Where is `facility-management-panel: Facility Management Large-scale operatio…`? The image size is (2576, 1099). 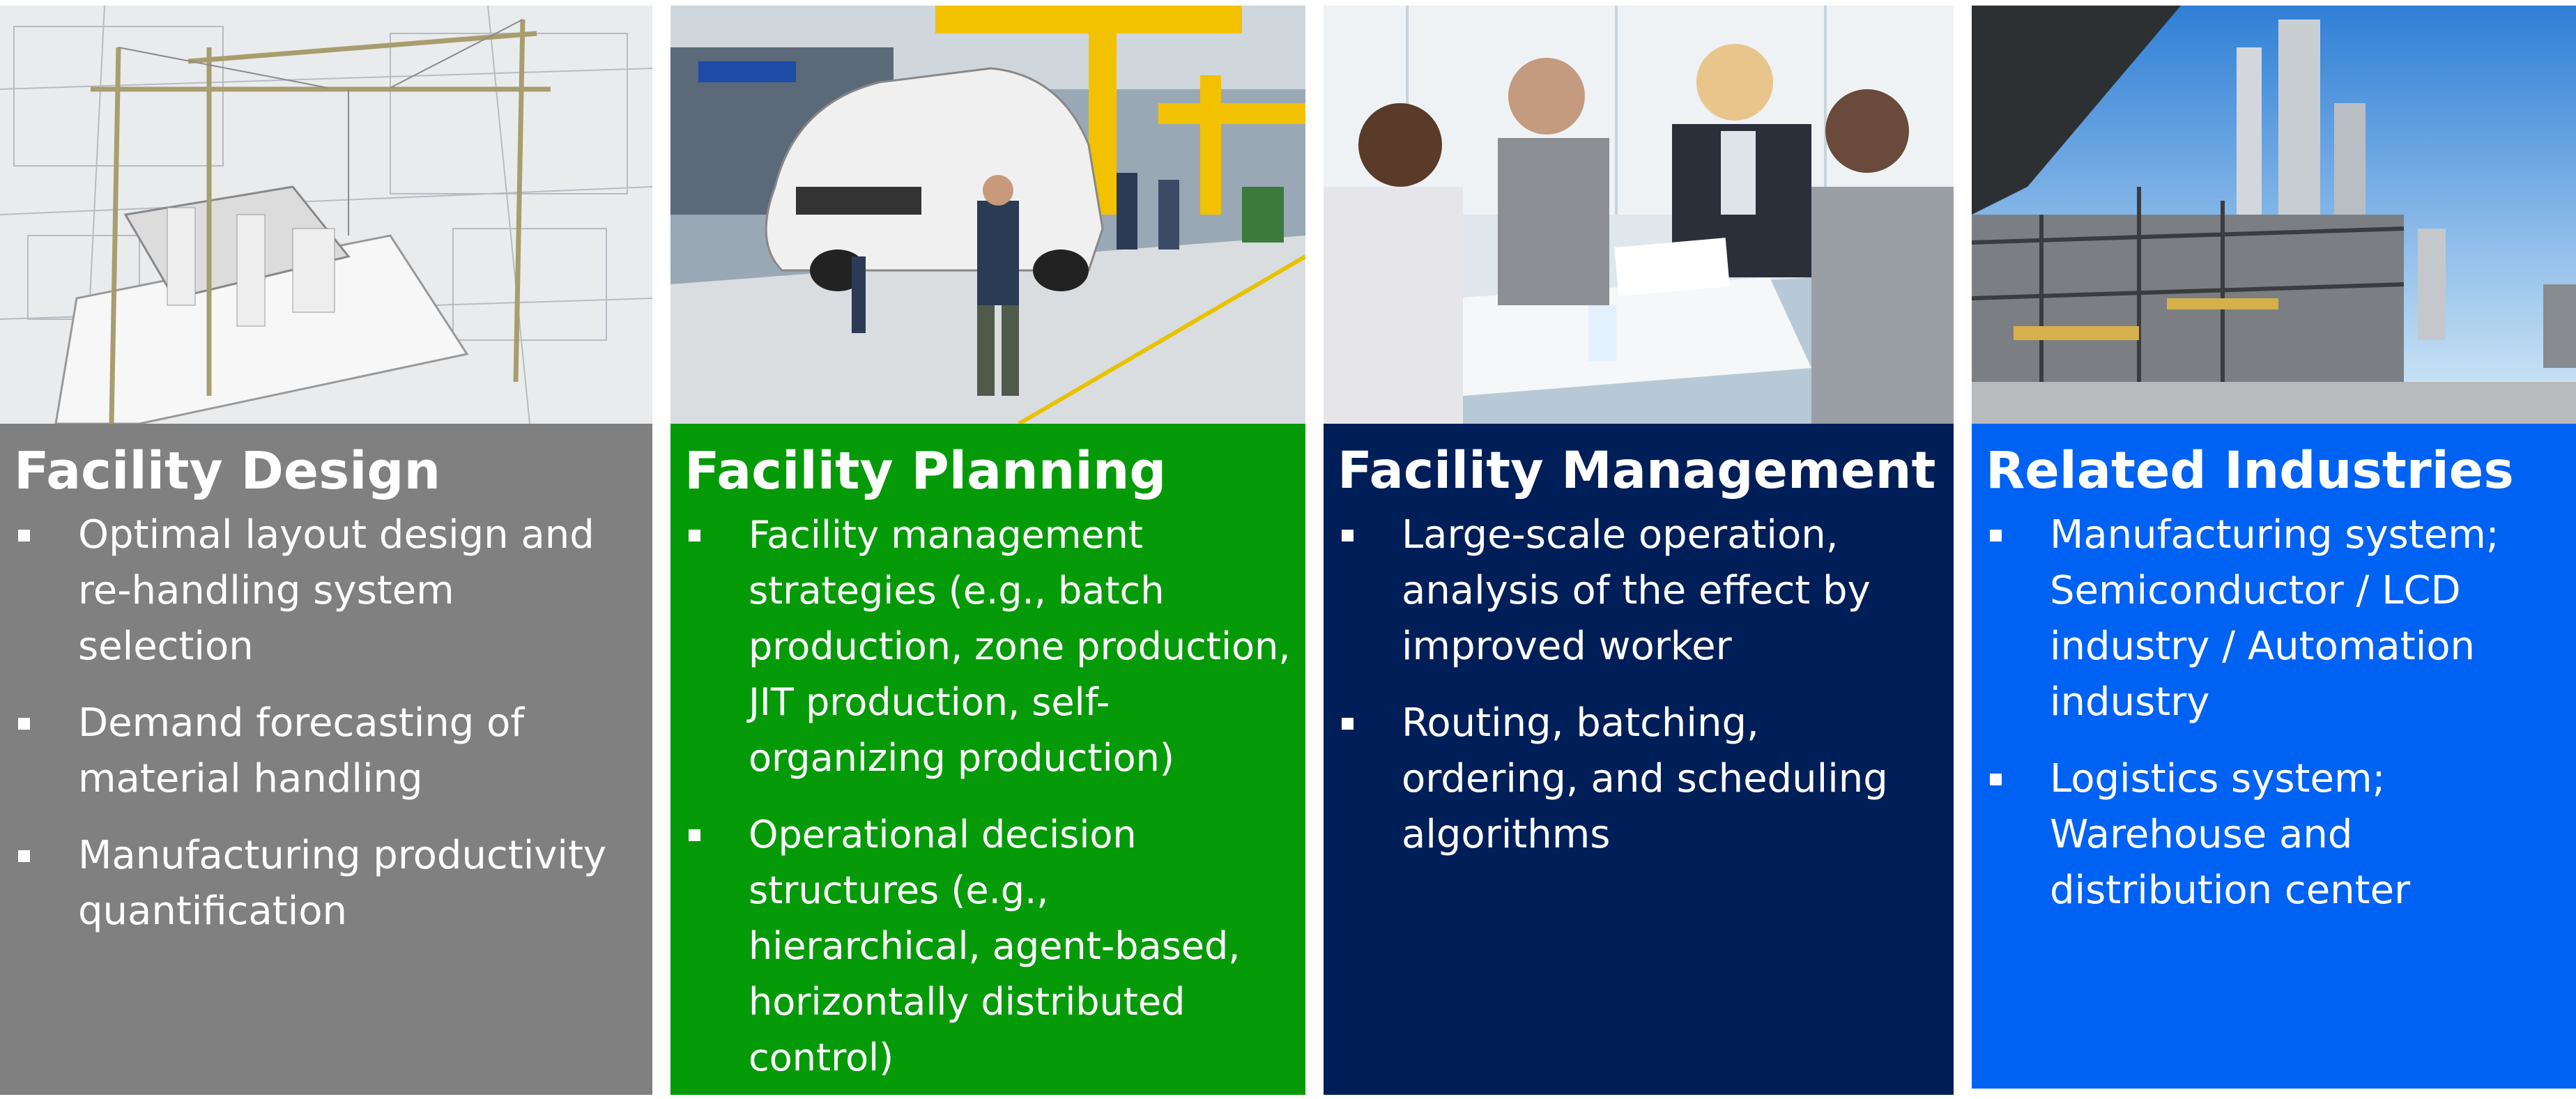
facility-management-panel: Facility Management Large-scale operatio… is located at coordinates (1639, 759).